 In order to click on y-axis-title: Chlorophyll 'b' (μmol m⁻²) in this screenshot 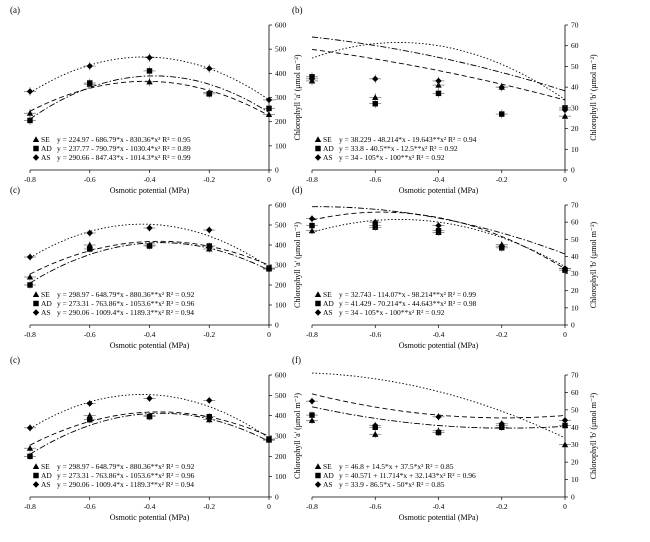, I will do `click(593, 435)`.